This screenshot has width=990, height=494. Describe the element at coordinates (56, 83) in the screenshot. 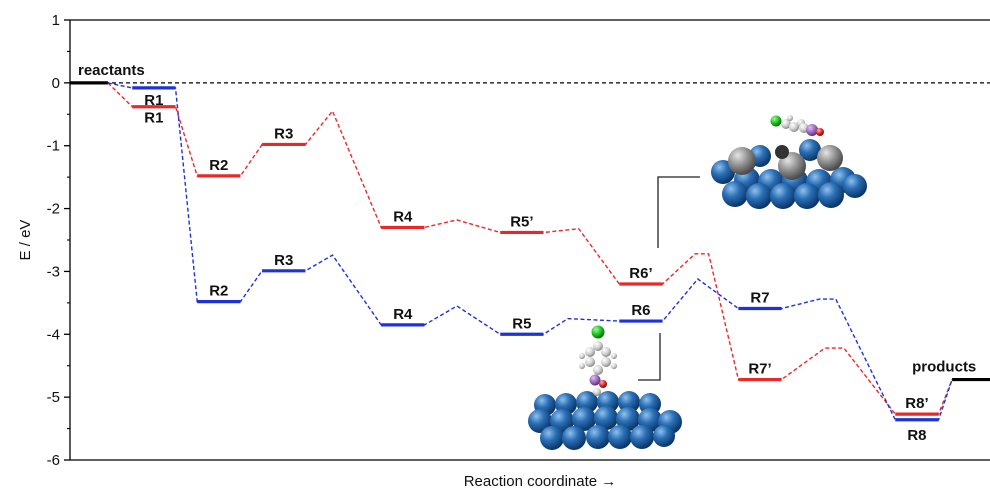

I see `y-tick-label: 0` at that location.